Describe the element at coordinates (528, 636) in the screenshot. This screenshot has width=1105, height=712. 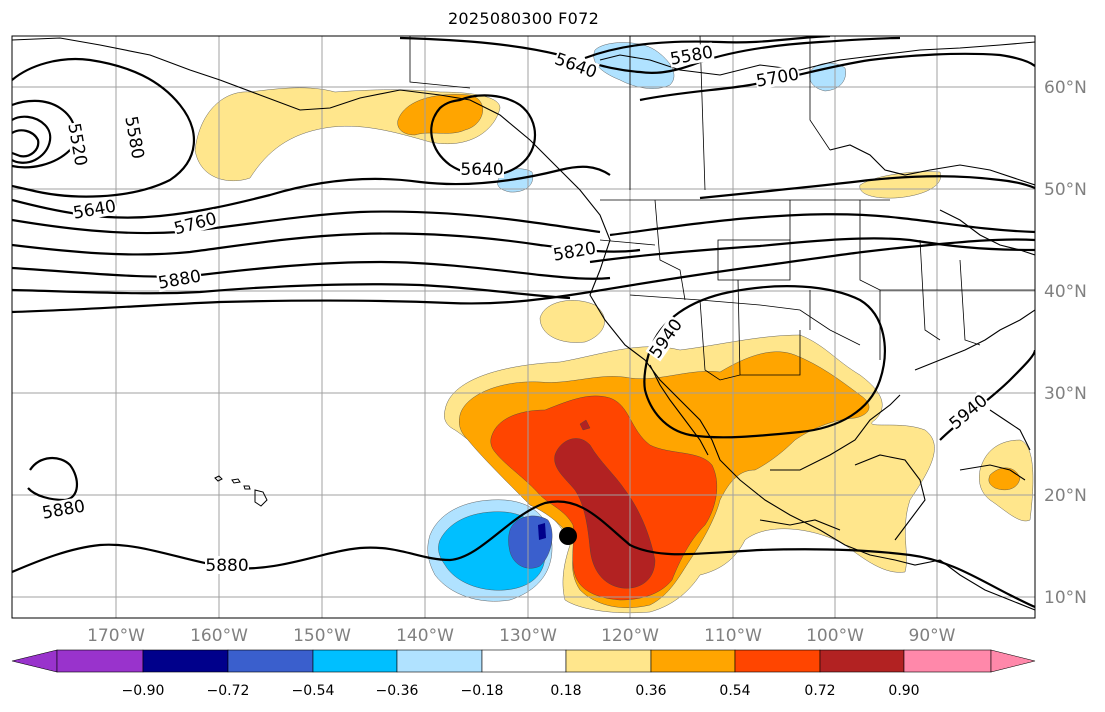
I see `lon-label-130w: 130°W` at that location.